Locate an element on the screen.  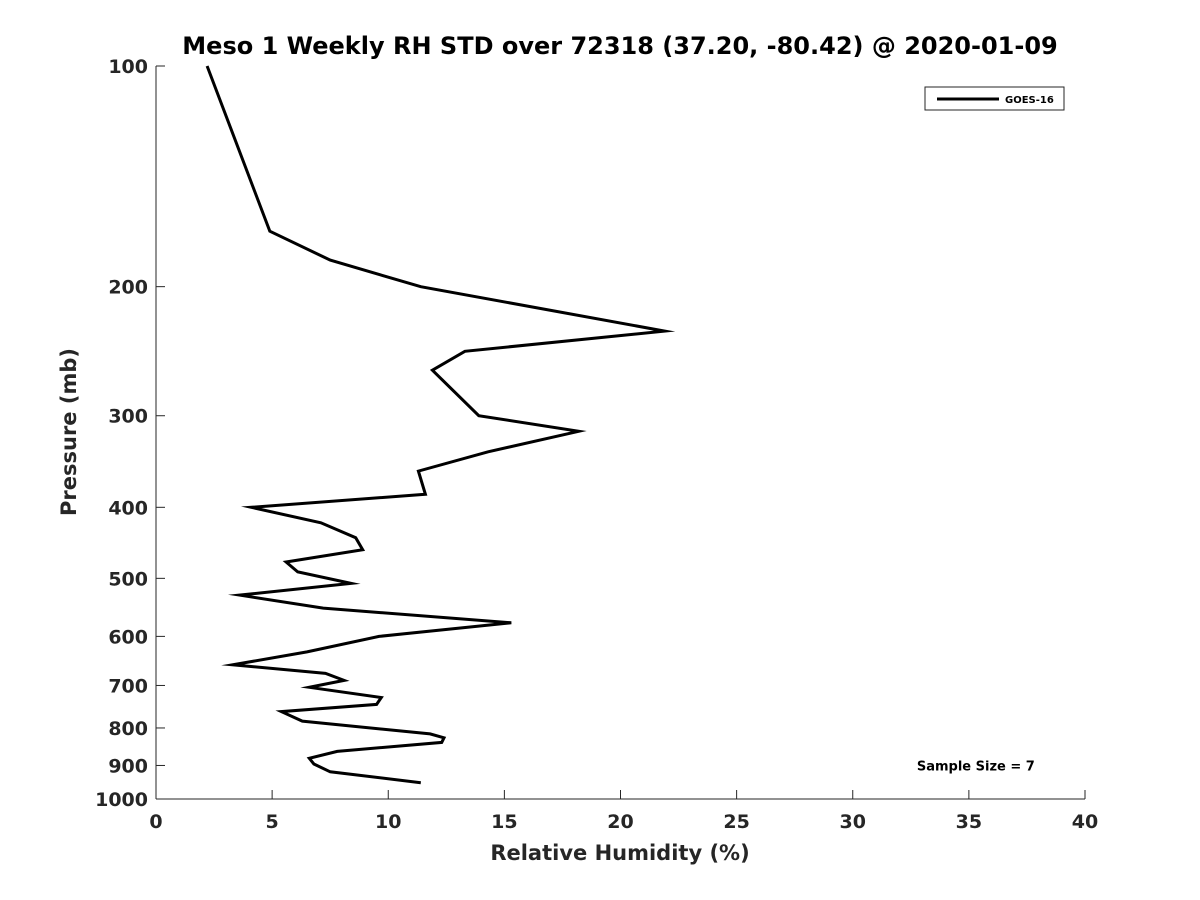
x-tick-label: 25 is located at coordinates (736, 822).